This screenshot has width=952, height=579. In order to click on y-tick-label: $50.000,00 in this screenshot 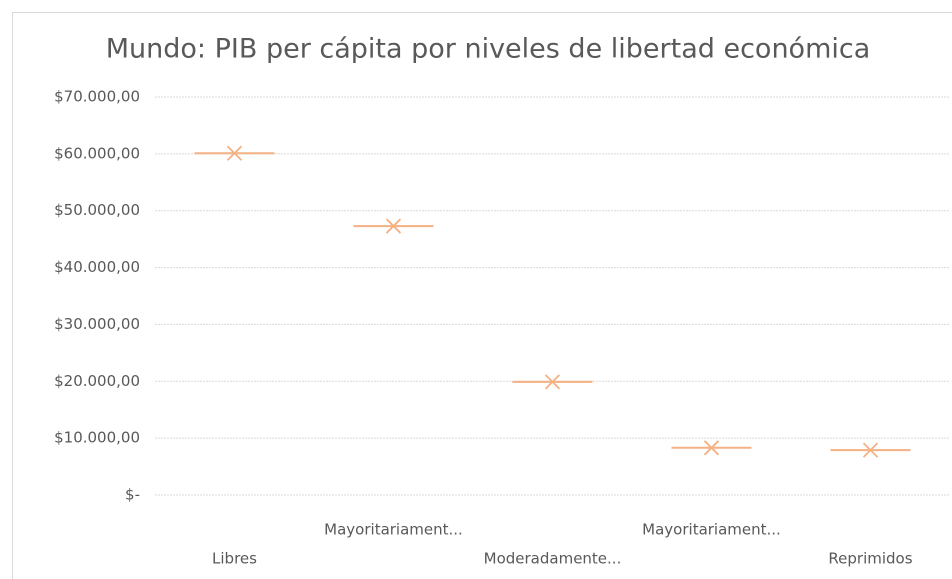, I will do `click(97, 210)`.